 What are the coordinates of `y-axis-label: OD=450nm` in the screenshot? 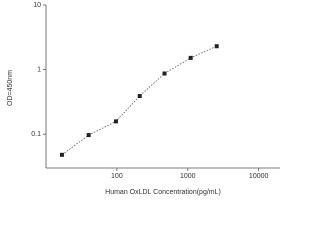 It's located at (10, 88).